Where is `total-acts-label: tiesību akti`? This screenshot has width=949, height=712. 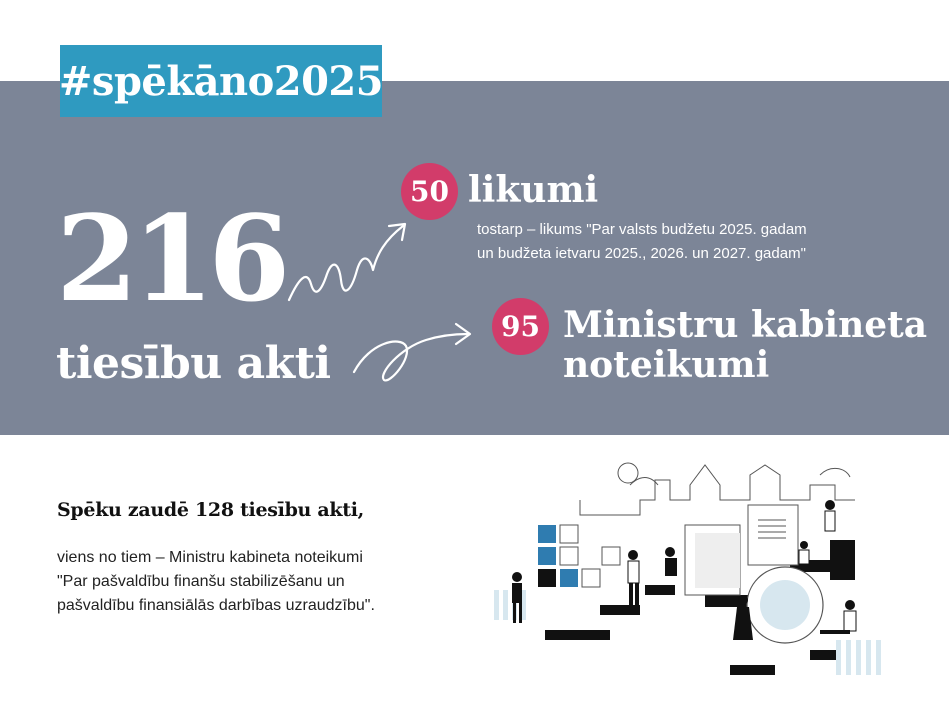 total-acts-label: tiesību akti is located at coordinates (193, 363).